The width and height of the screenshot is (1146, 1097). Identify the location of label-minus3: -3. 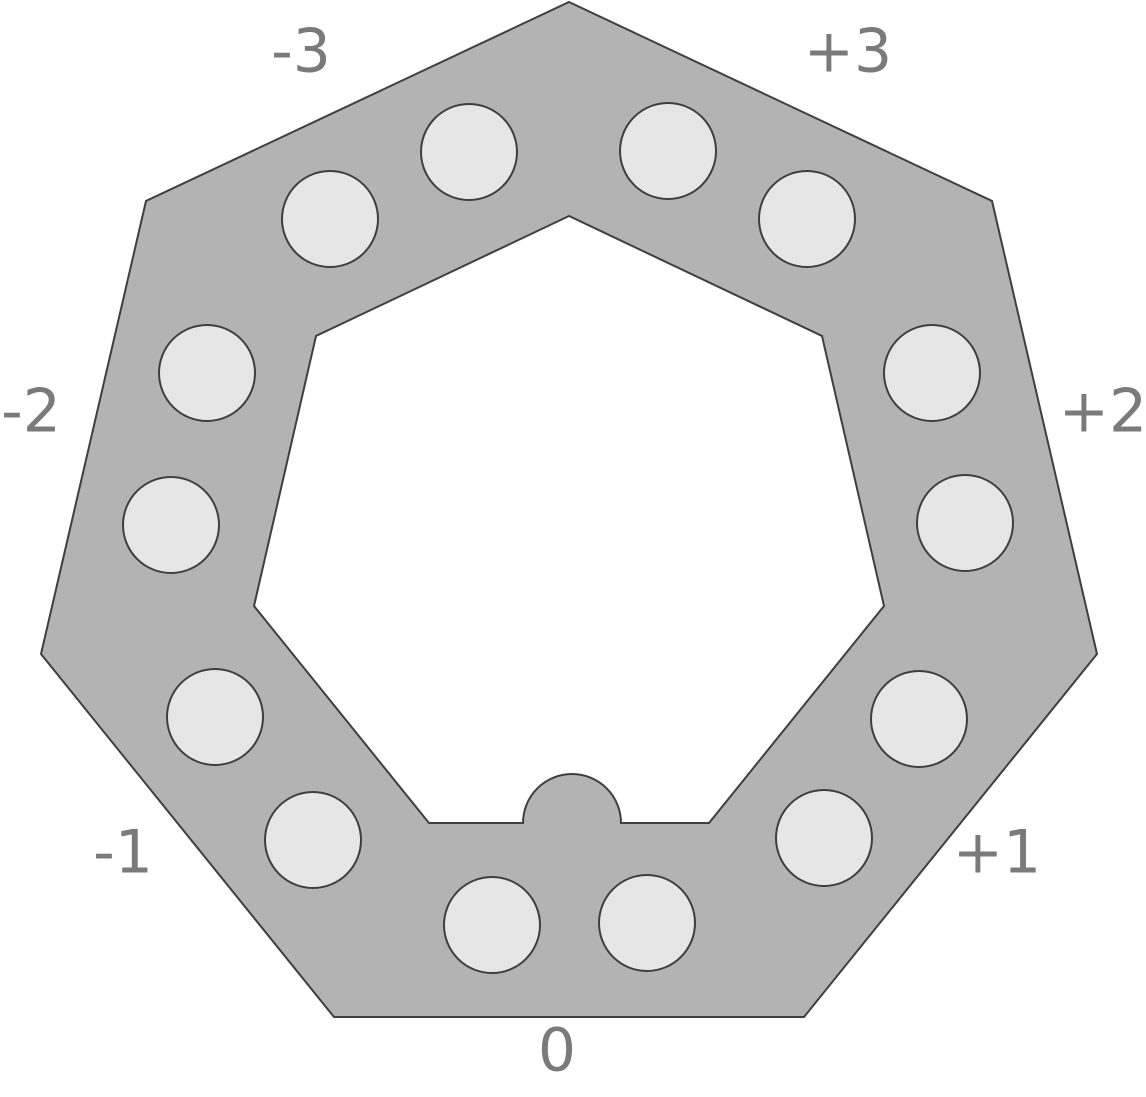
(301, 52).